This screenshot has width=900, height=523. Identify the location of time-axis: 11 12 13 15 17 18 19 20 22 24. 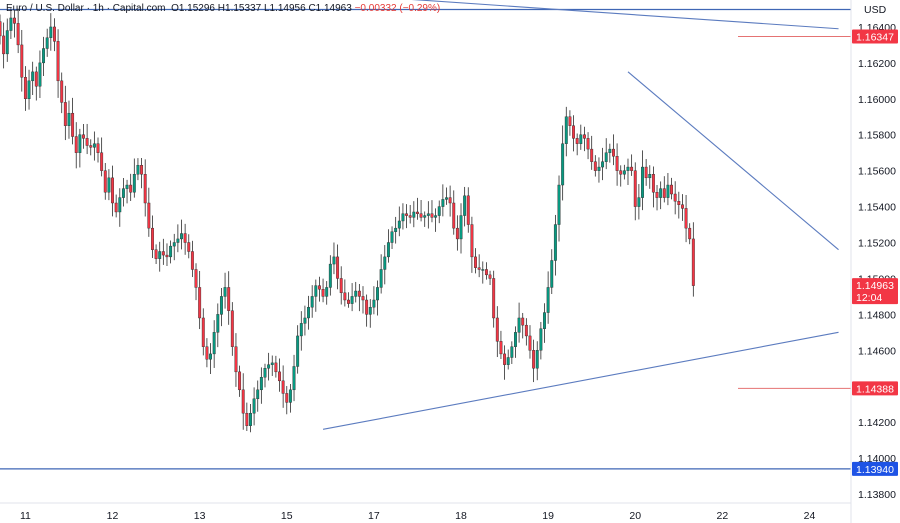
(418, 516).